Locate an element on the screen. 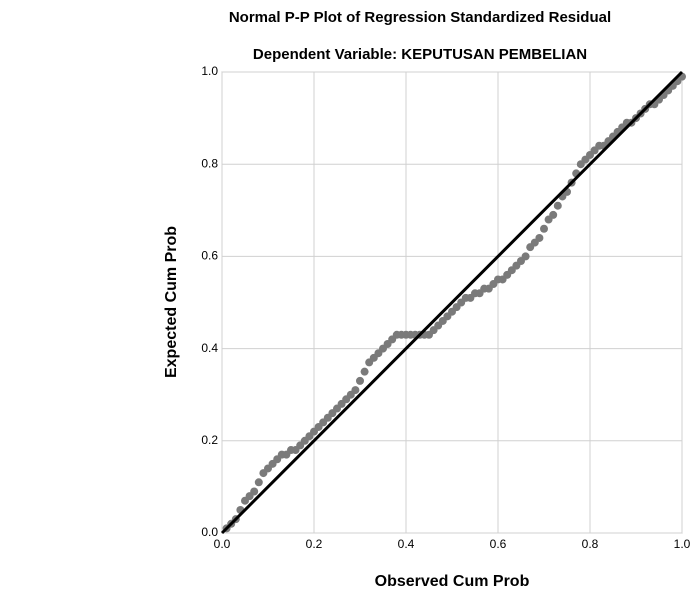 The width and height of the screenshot is (693, 594). x-tick-label: 1.0 is located at coordinates (682, 544).